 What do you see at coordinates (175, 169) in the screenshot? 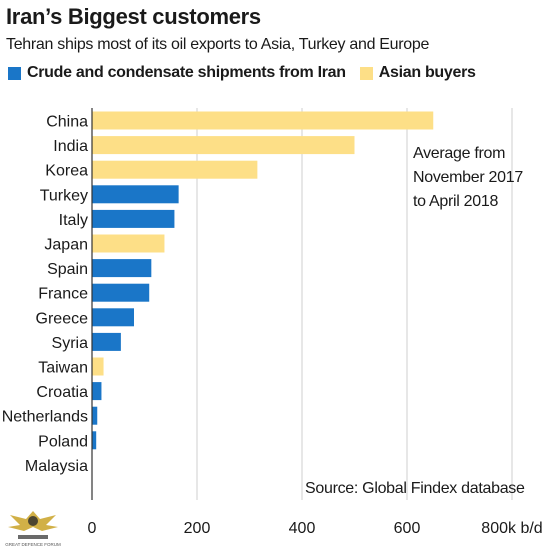
I see `bar-korea` at bounding box center [175, 169].